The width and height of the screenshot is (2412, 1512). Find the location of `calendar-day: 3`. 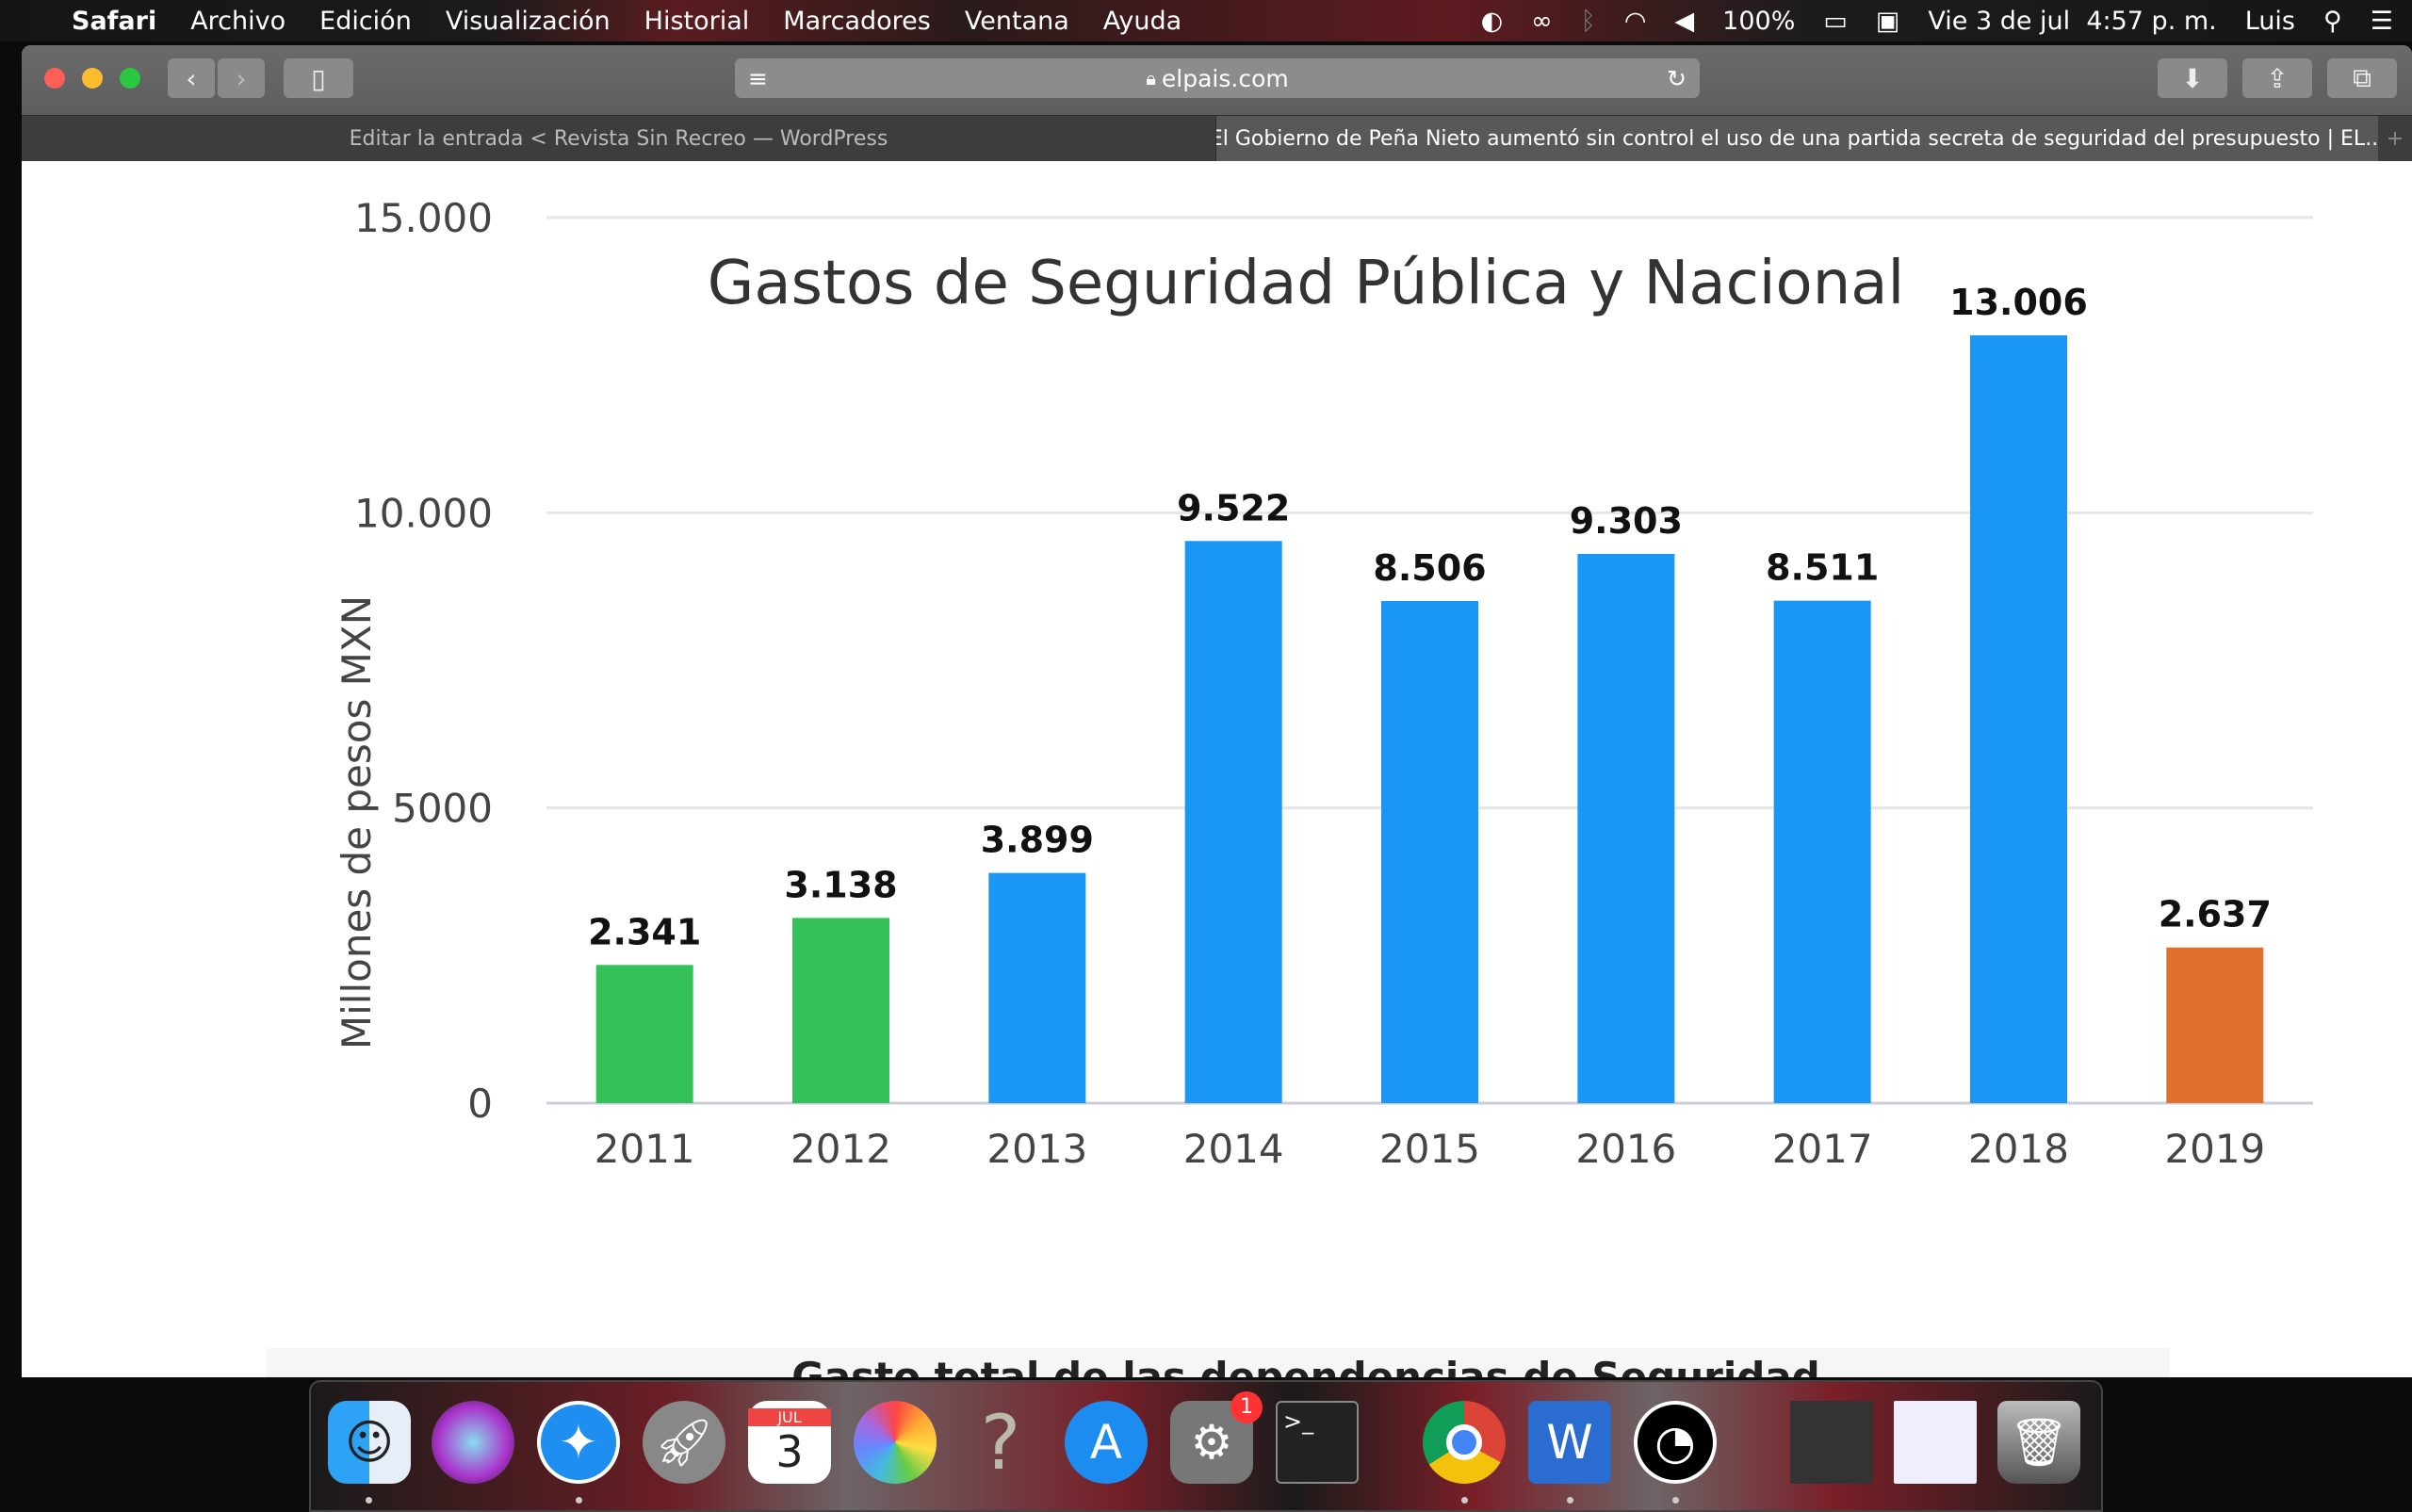

calendar-day: 3 is located at coordinates (789, 1451).